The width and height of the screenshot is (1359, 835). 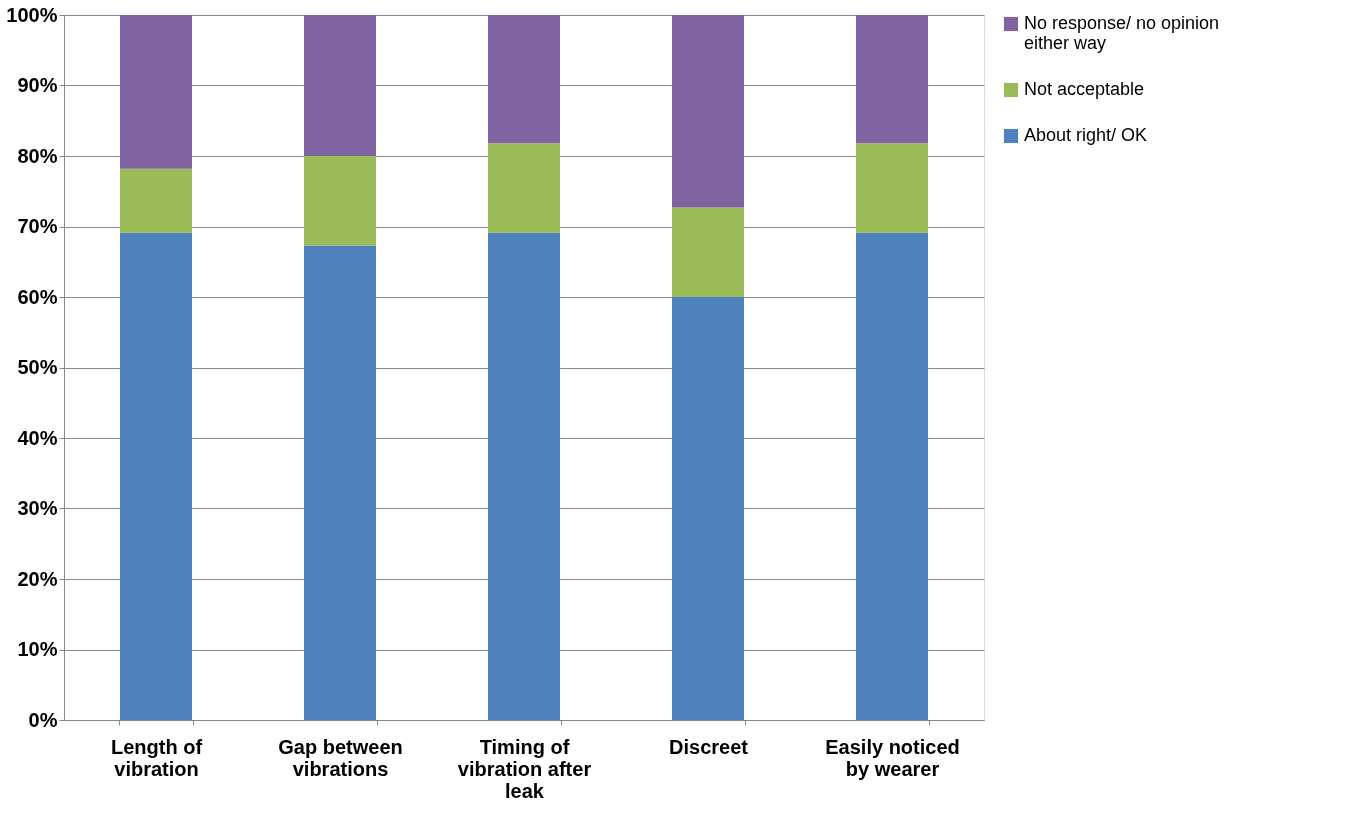 What do you see at coordinates (156, 757) in the screenshot?
I see `x-tick-label: Length of vibration` at bounding box center [156, 757].